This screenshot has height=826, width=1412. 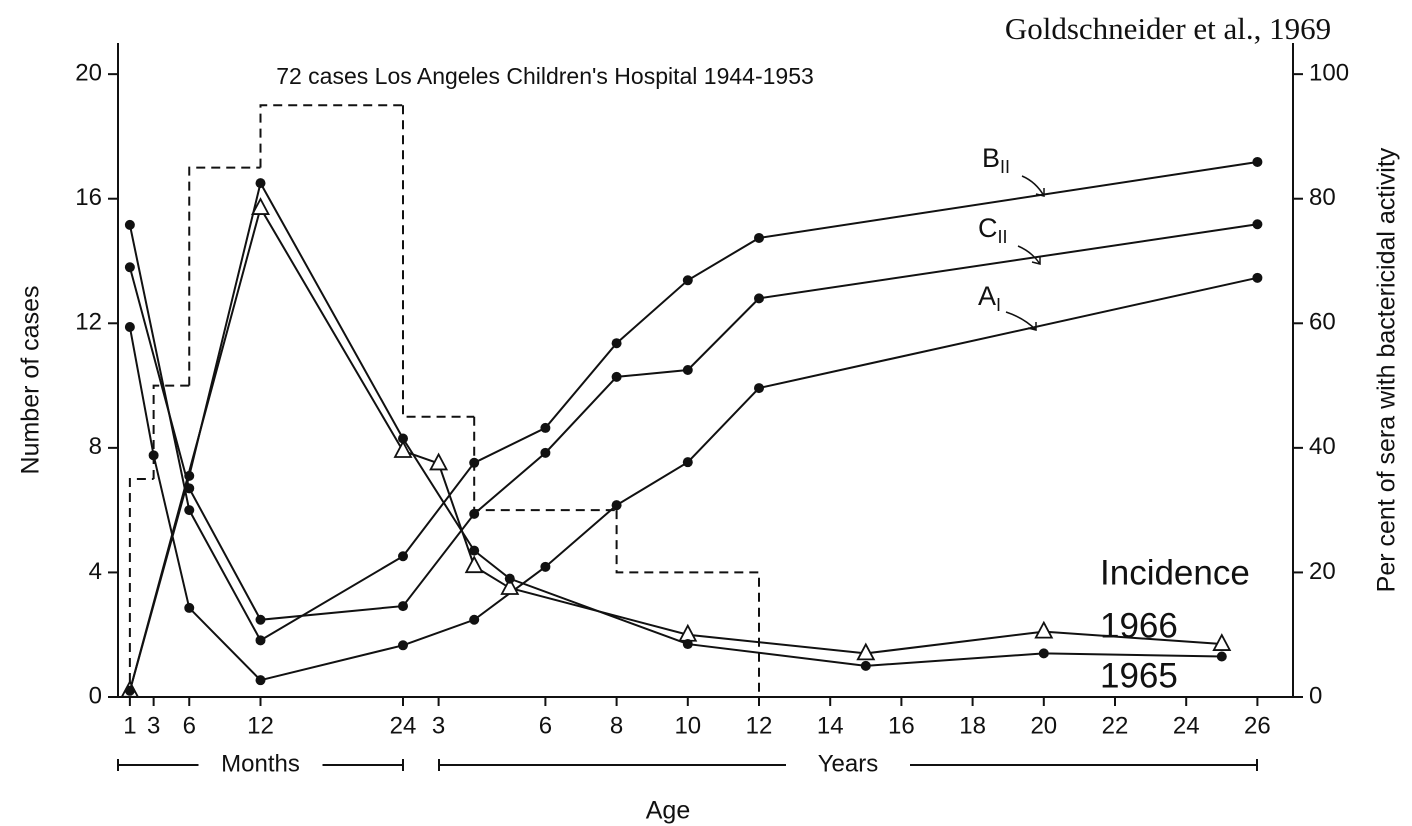 I want to click on series-label: CII, so click(x=993, y=230).